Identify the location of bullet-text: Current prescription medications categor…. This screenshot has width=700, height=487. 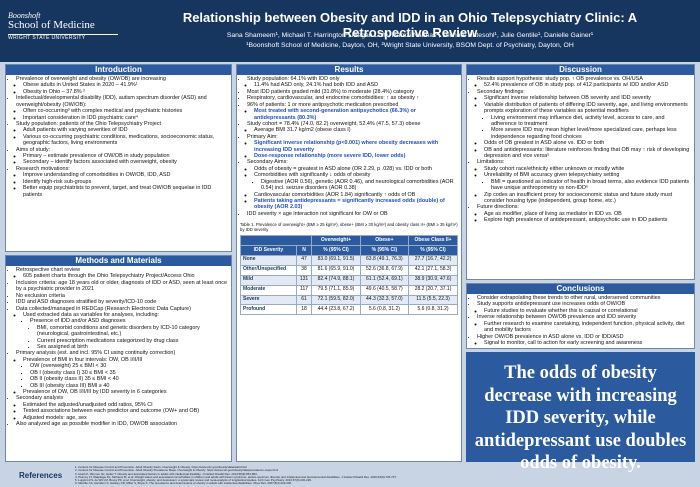
(108, 340).